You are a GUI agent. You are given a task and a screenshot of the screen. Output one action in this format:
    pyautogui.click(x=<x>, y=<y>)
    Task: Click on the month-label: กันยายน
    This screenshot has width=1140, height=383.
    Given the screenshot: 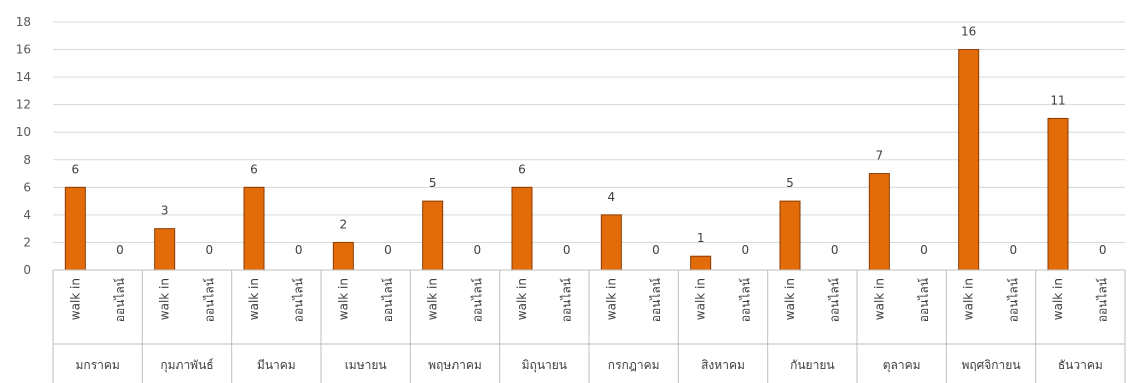 What is the action you would take?
    pyautogui.click(x=812, y=365)
    